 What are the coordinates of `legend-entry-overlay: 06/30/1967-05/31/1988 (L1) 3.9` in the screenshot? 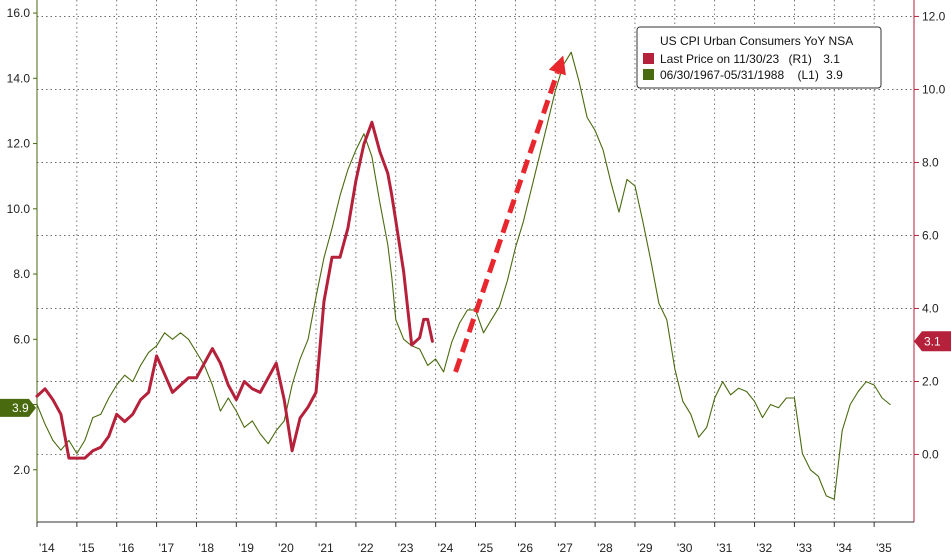 It's located at (751, 75).